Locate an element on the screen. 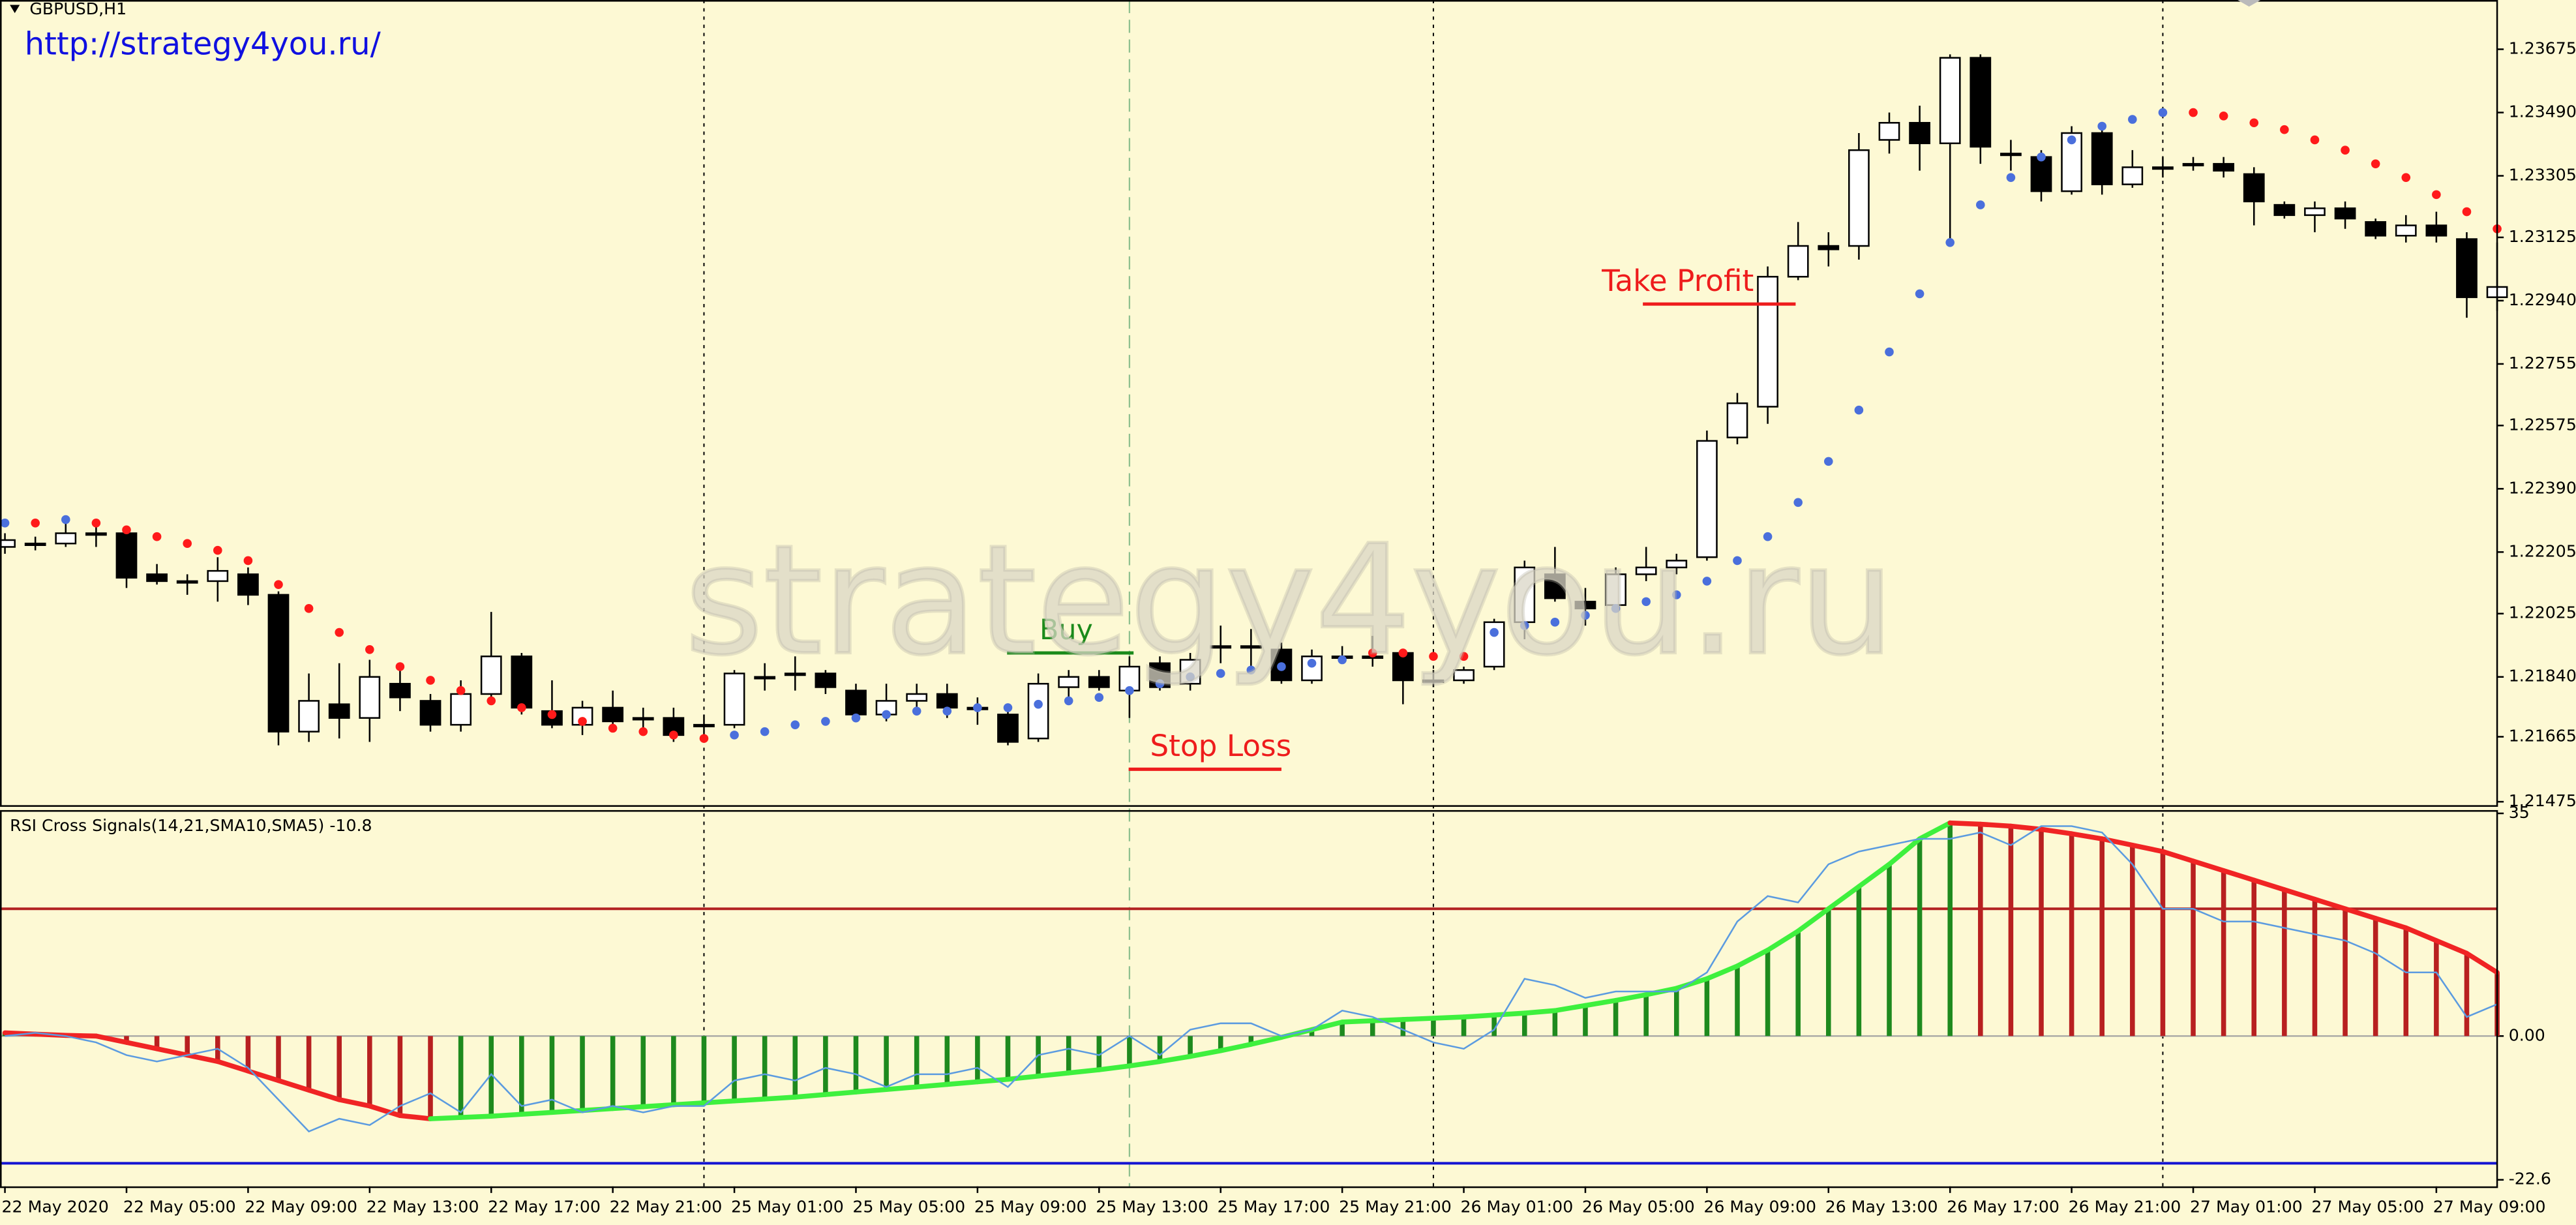  x-tick-label: 26 May 05:00 is located at coordinates (1638, 1207).